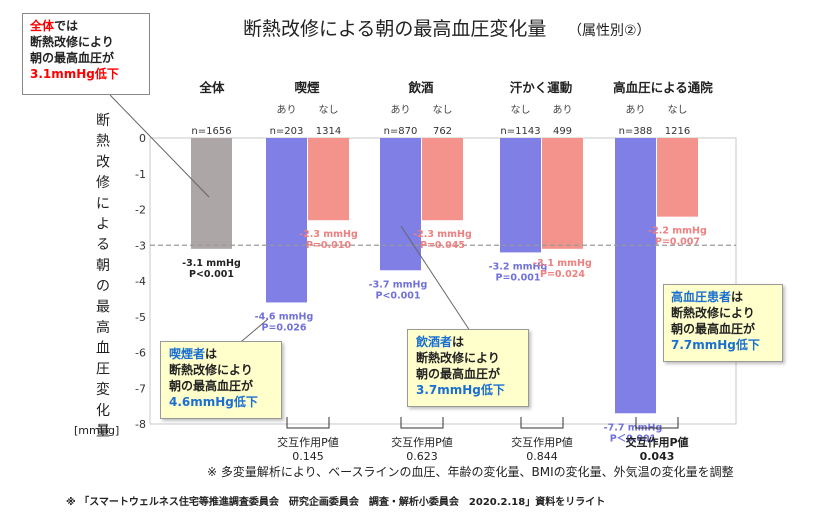 This screenshot has width=818, height=530. I want to click on p-value-label: P＜0.001, so click(633, 438).